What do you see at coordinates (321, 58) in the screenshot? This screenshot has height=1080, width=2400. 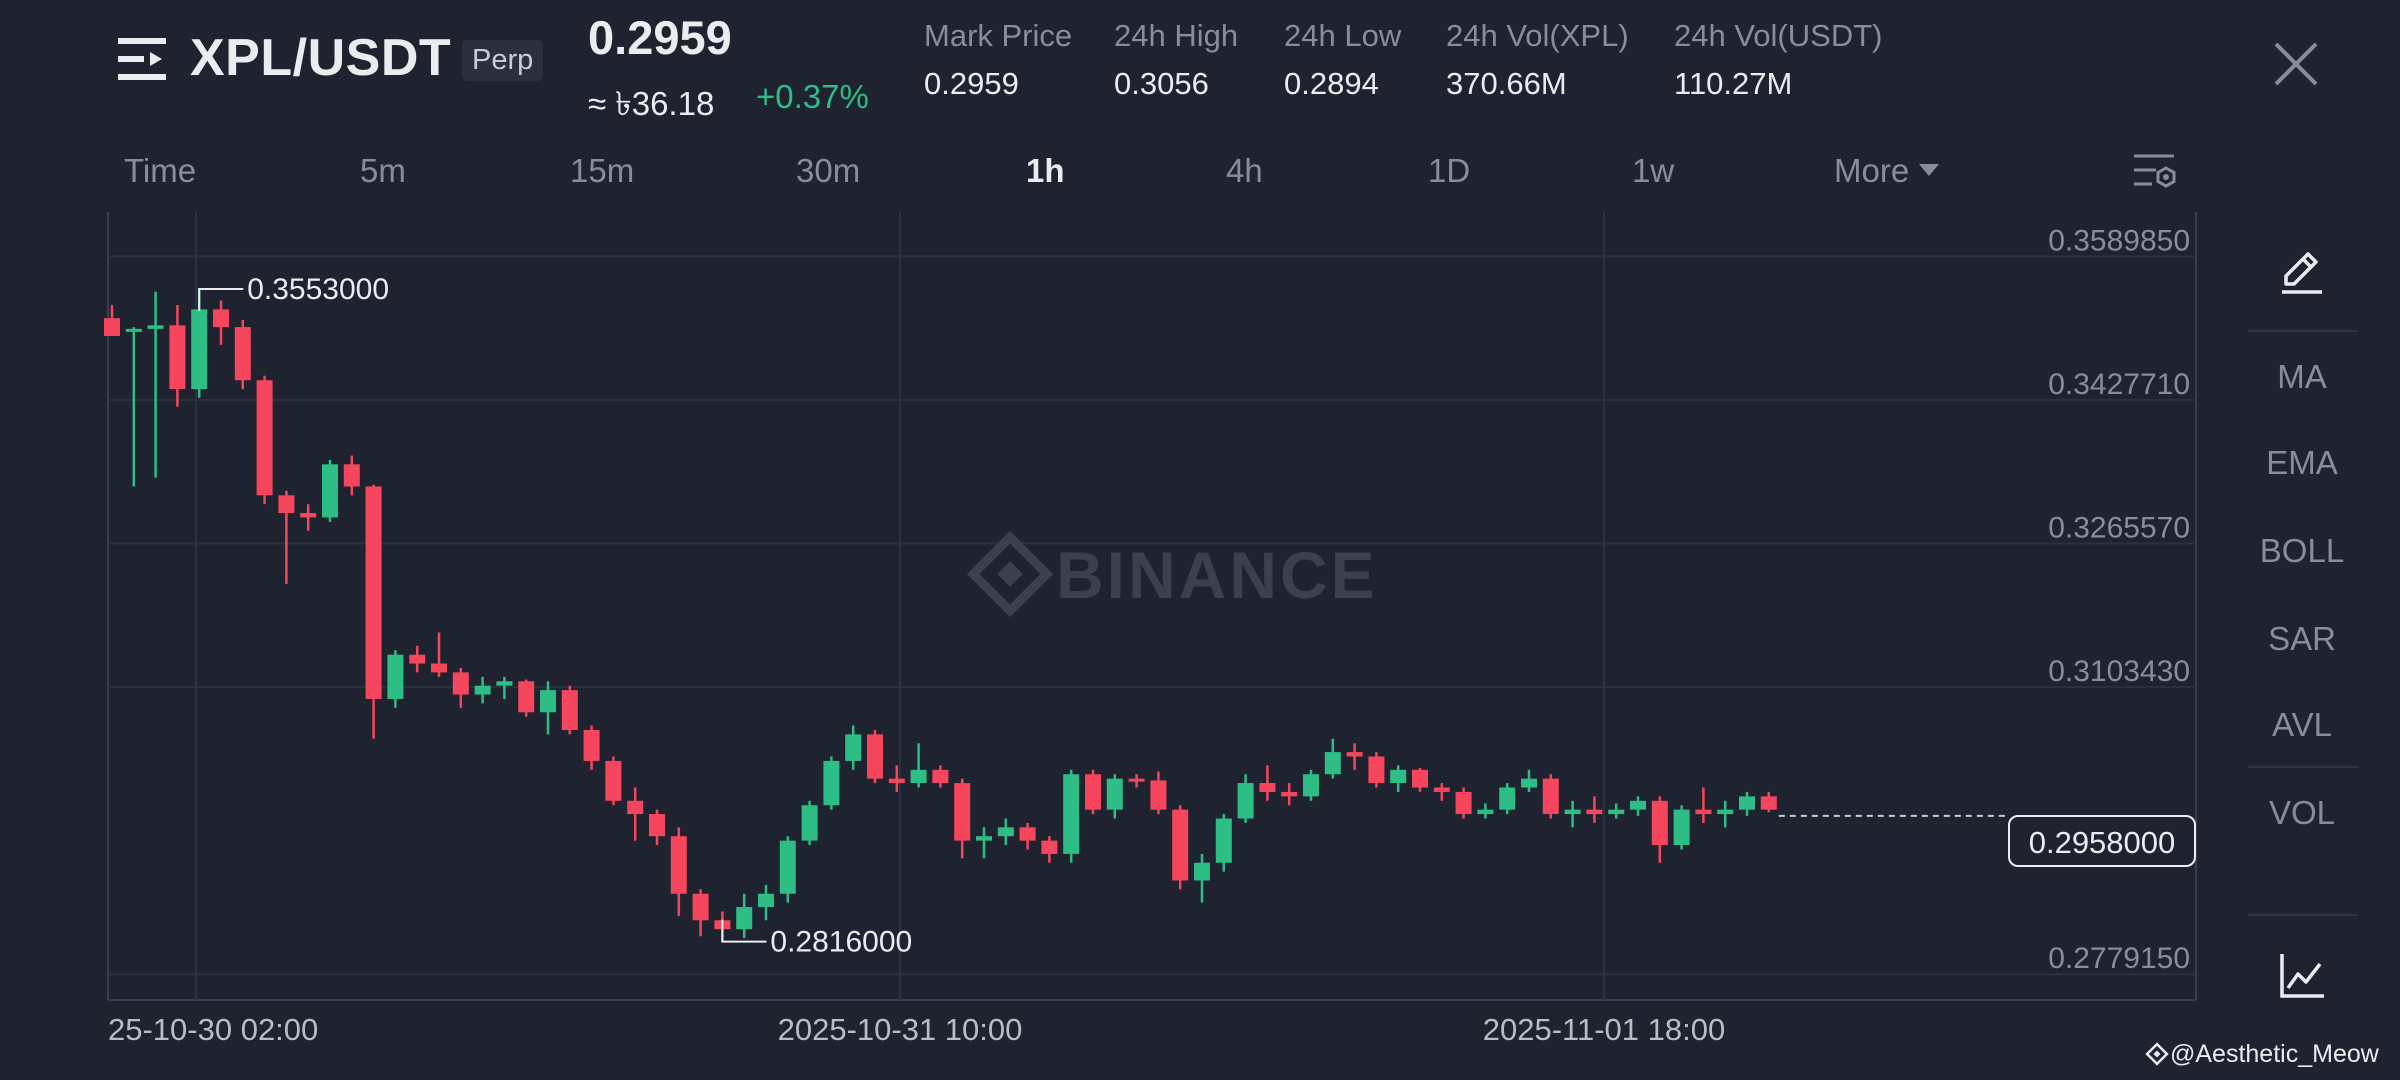 I see `pair-symbol: XPL/USDT` at bounding box center [321, 58].